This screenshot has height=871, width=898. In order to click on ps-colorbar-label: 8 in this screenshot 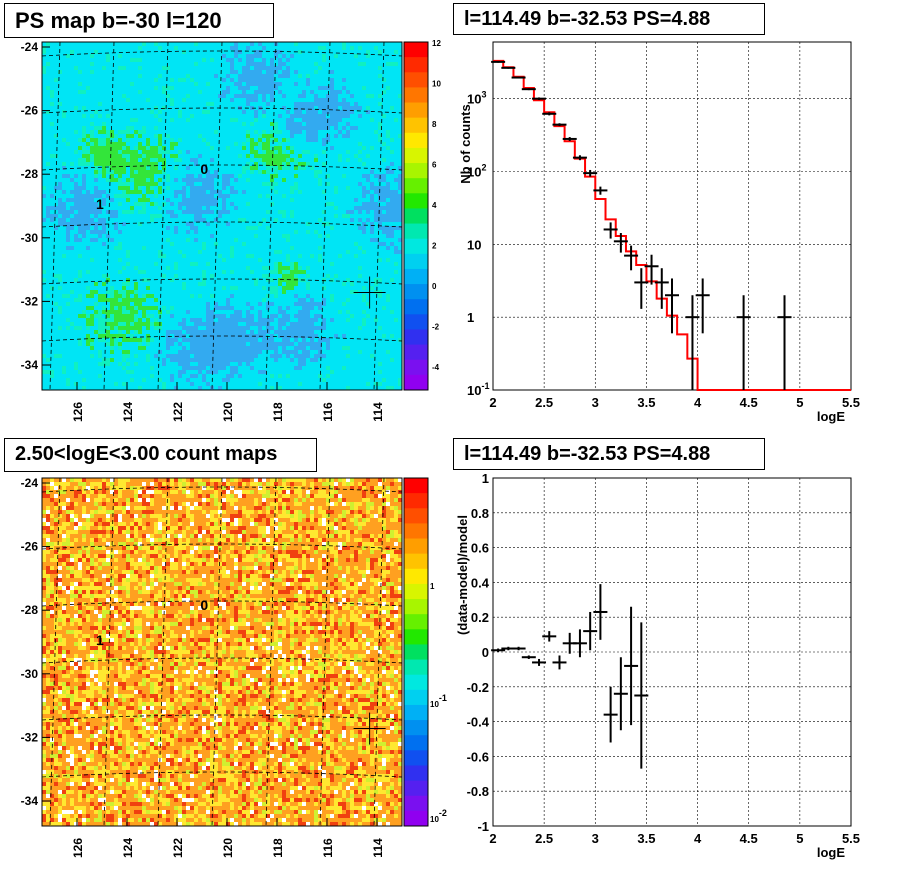, I will do `click(434, 124)`.